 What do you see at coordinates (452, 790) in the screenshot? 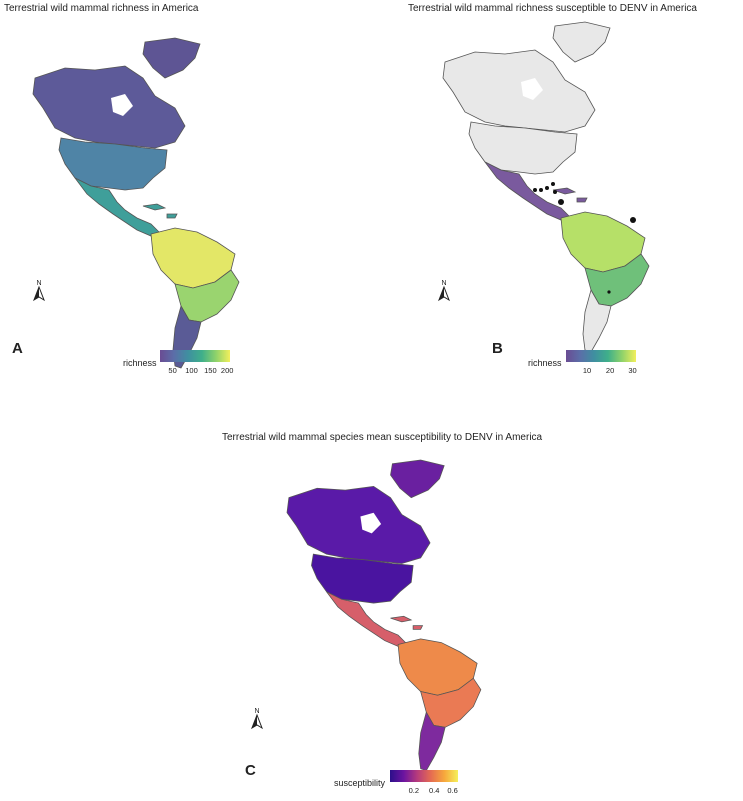
I see `legend-tick-label: 0.6` at bounding box center [452, 790].